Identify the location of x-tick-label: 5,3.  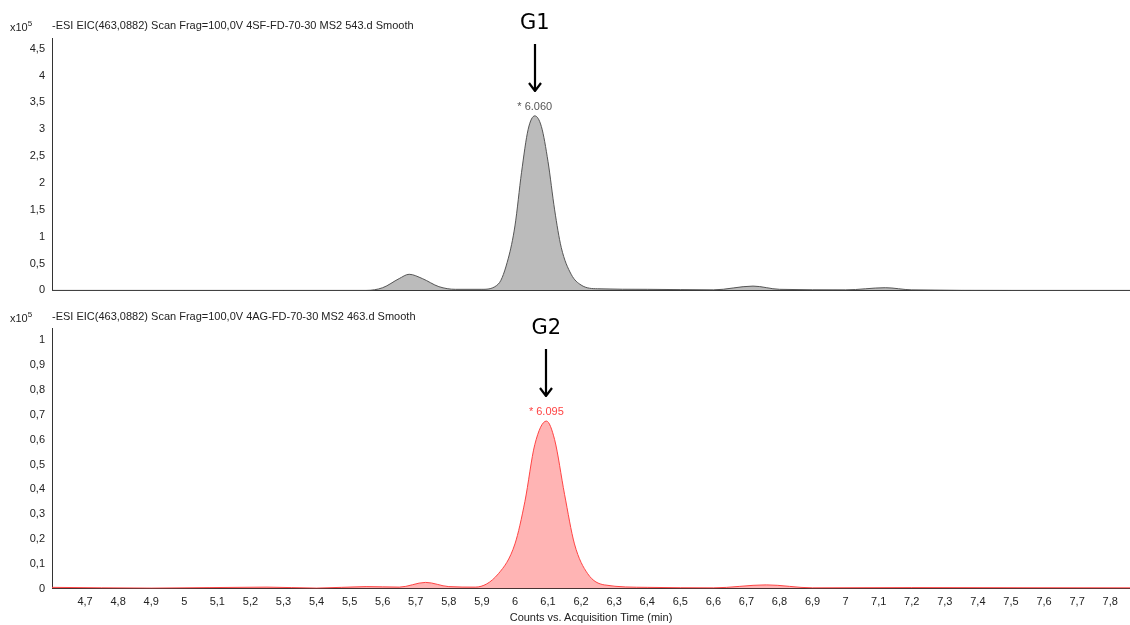
(283, 601).